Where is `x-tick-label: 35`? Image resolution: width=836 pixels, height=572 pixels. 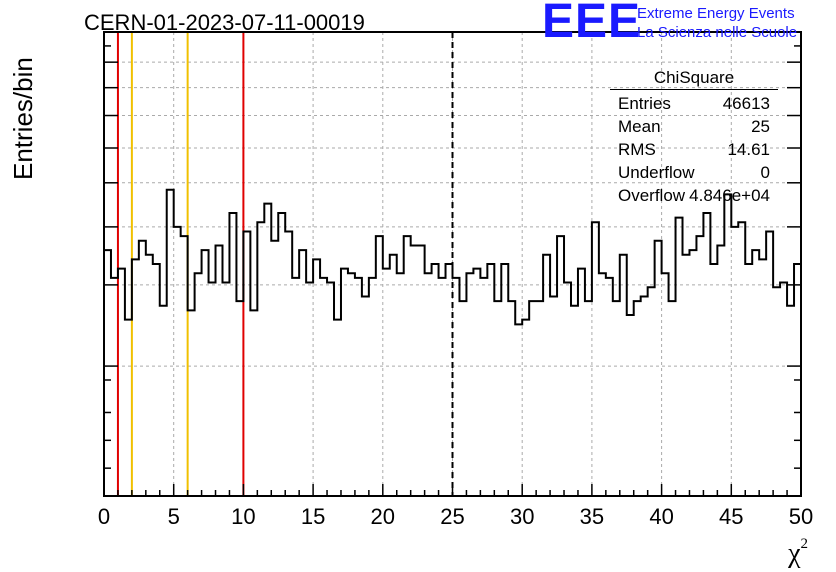
x-tick-label: 35 is located at coordinates (592, 516).